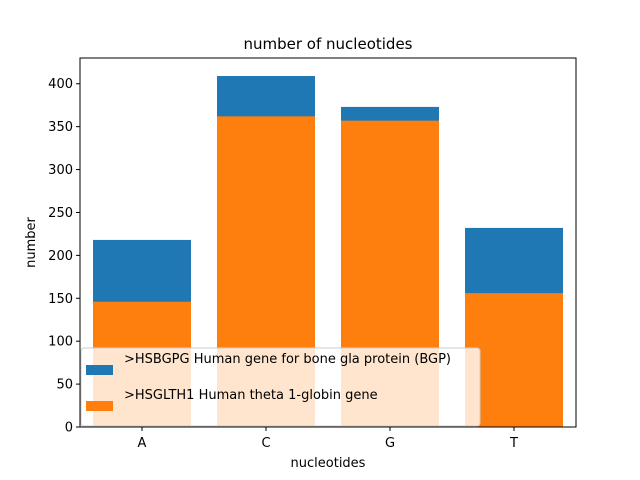 This screenshot has width=640, height=480. What do you see at coordinates (31, 241) in the screenshot?
I see `y-axis-label: number` at bounding box center [31, 241].